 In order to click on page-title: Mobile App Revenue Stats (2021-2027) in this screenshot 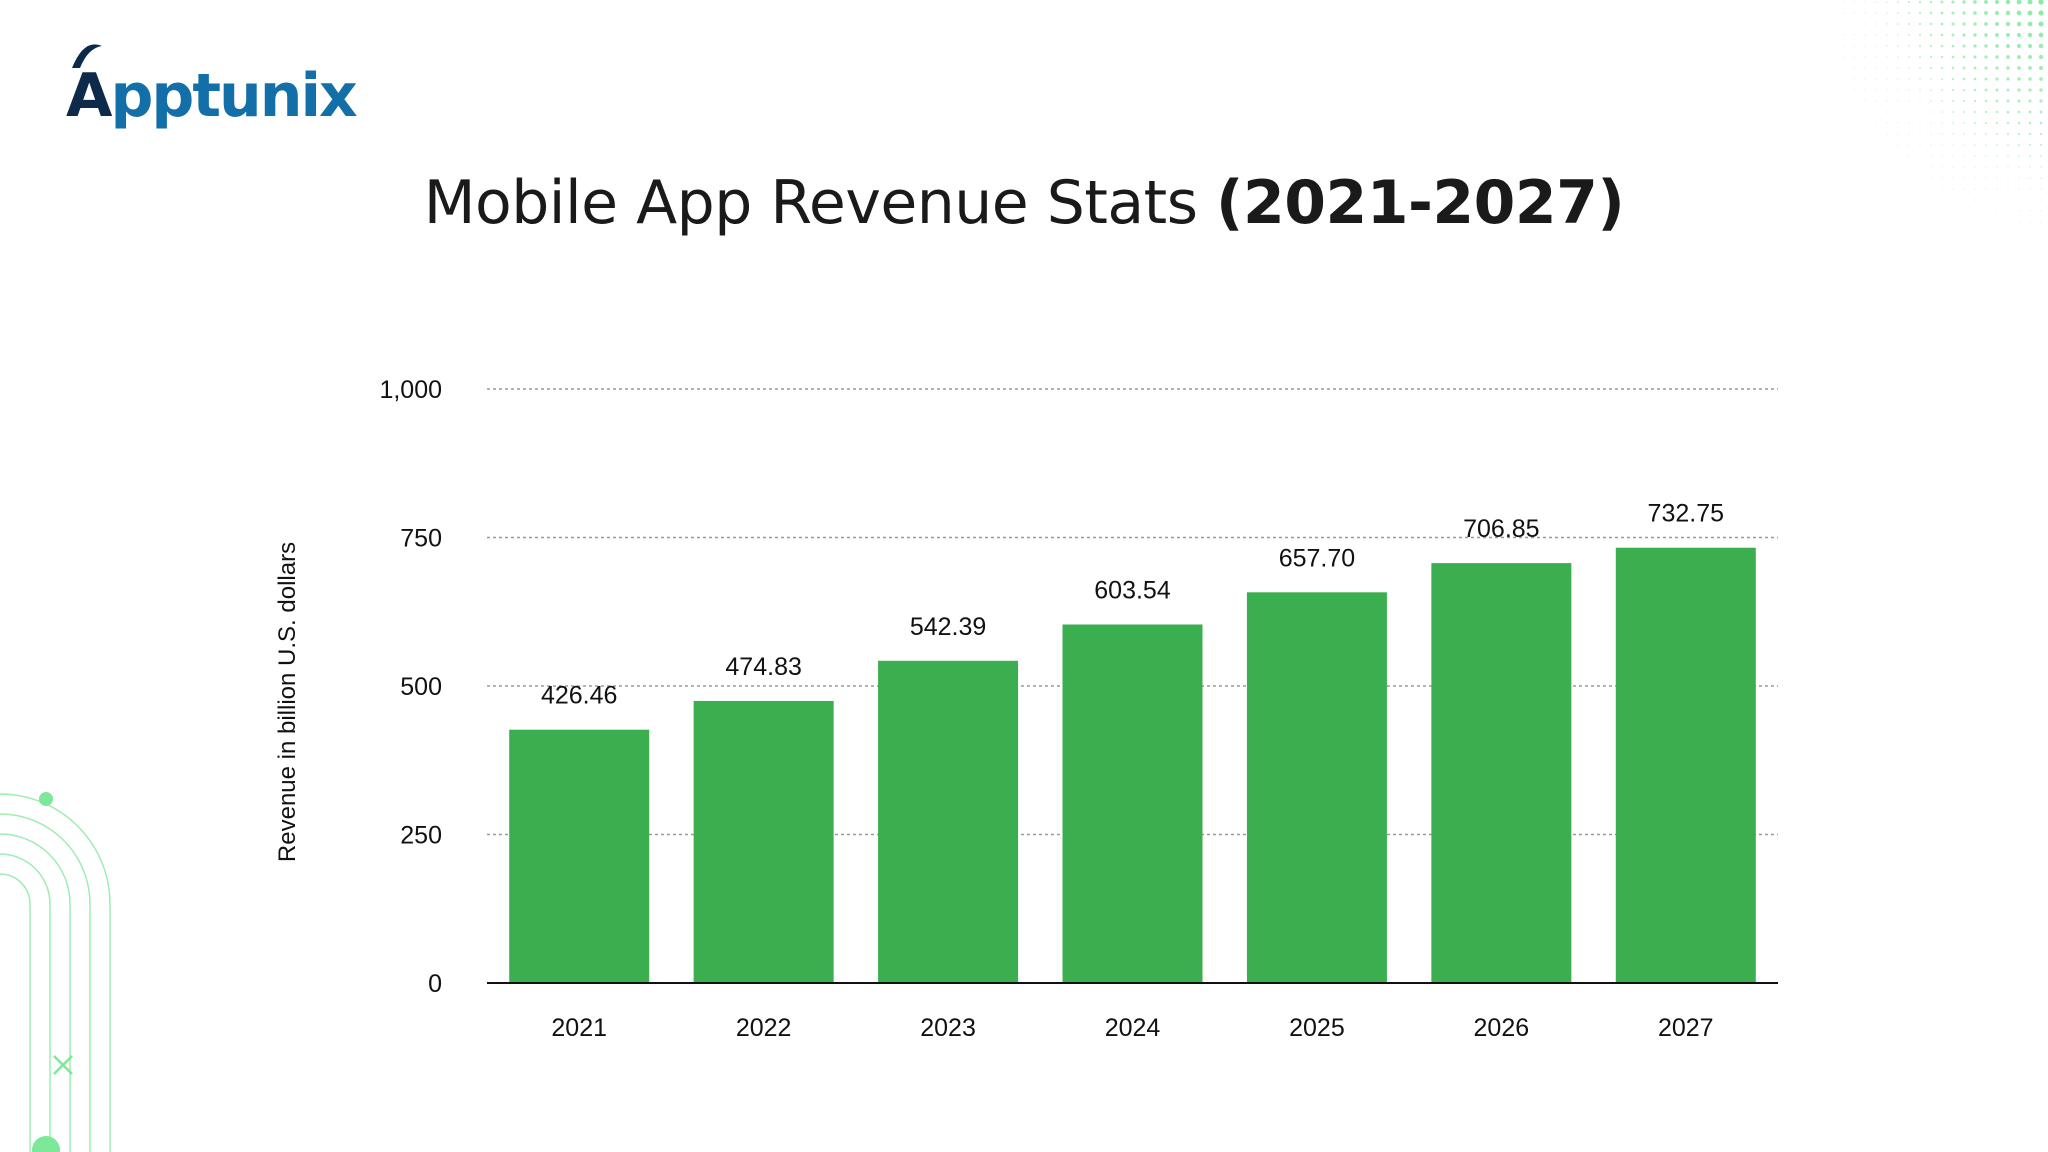, I will do `click(1024, 203)`.